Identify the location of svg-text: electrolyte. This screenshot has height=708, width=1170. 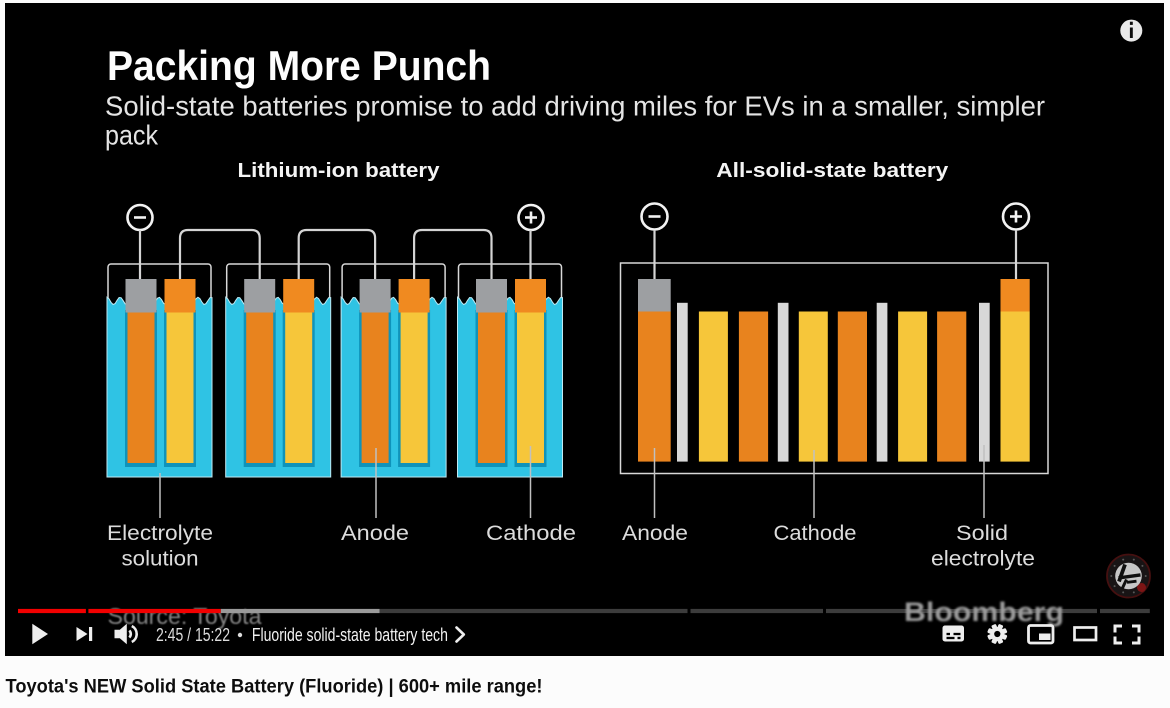
(983, 559).